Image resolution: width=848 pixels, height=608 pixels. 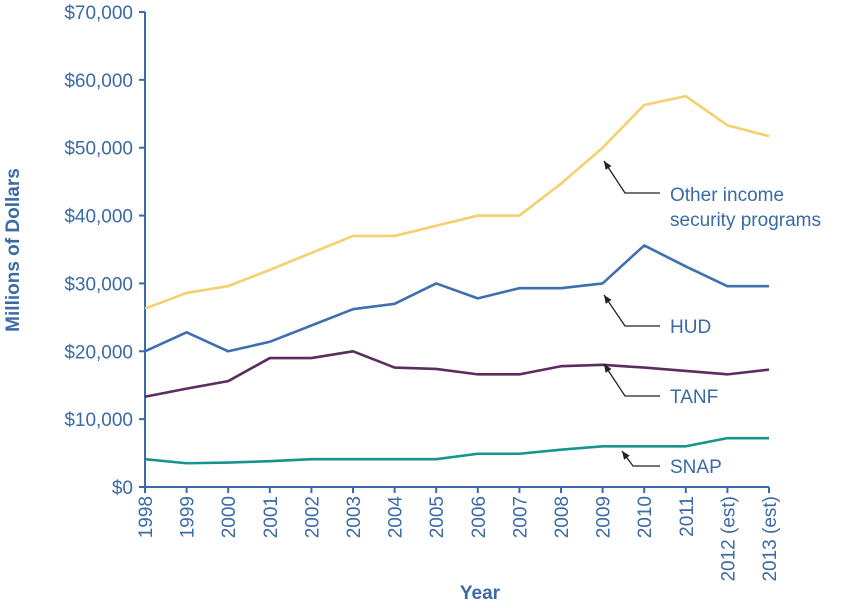 What do you see at coordinates (520, 517) in the screenshot?
I see `x-tick-label: 2007` at bounding box center [520, 517].